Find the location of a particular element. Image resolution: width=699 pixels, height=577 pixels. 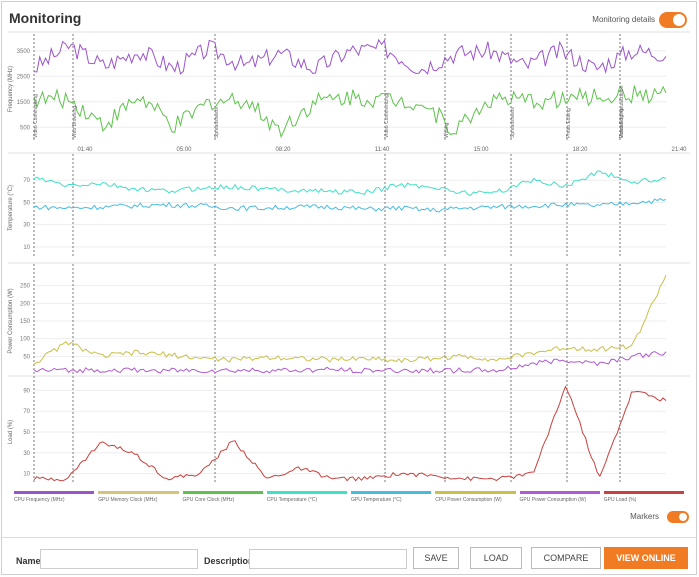

legend-item: CPU Temperature (°C) is located at coordinates (306, 497).